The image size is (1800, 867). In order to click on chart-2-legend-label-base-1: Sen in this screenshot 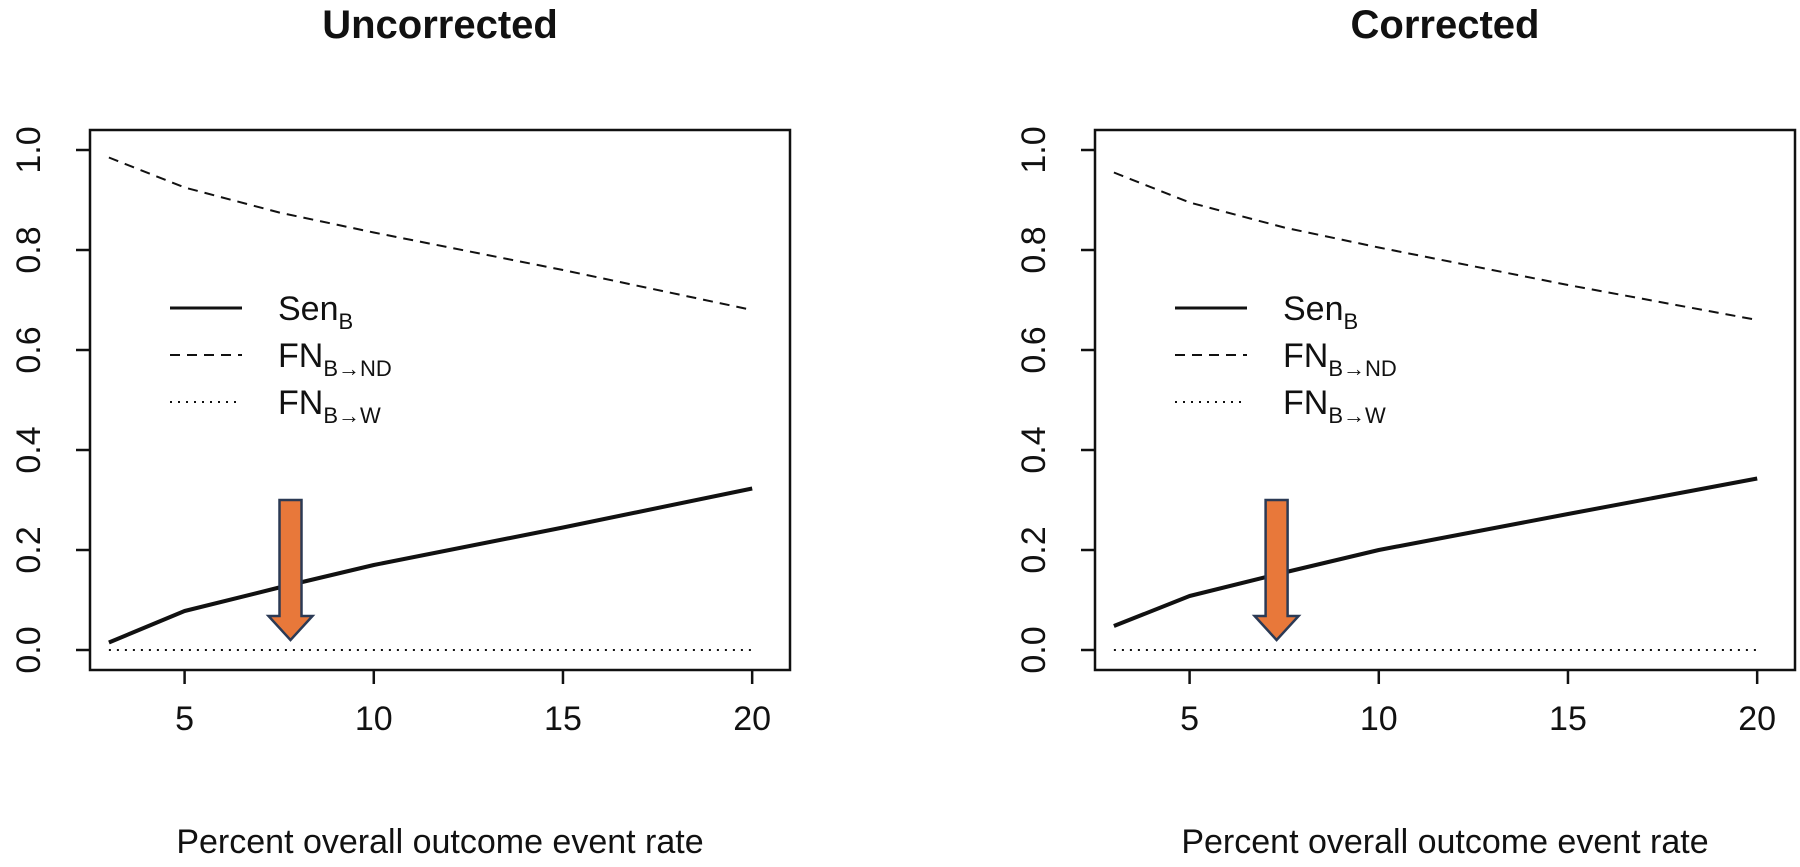, I will do `click(1313, 309)`.